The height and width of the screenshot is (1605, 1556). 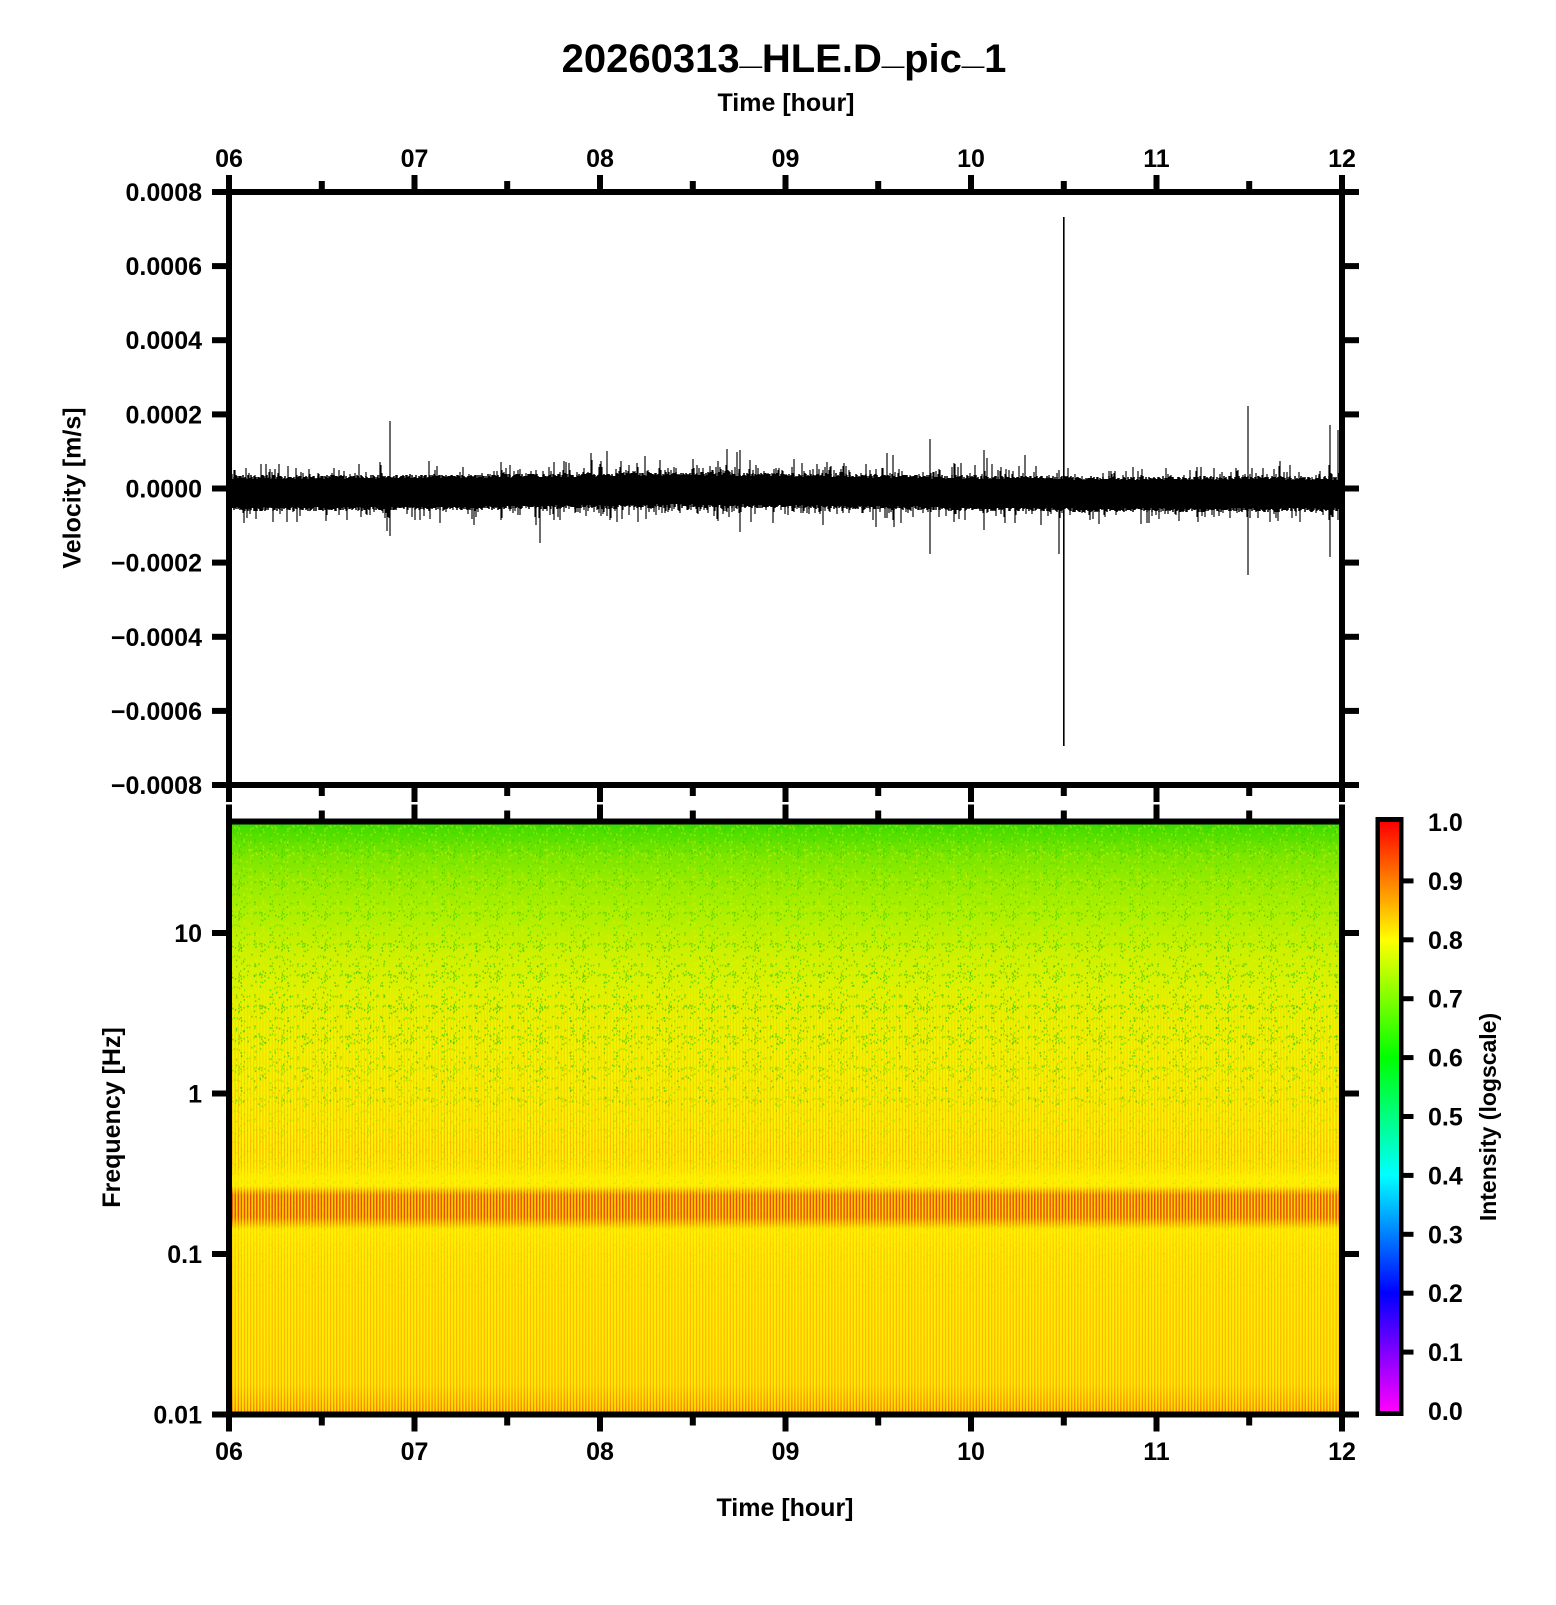 What do you see at coordinates (1445, 1235) in the screenshot?
I see `svg-text: 0.3` at bounding box center [1445, 1235].